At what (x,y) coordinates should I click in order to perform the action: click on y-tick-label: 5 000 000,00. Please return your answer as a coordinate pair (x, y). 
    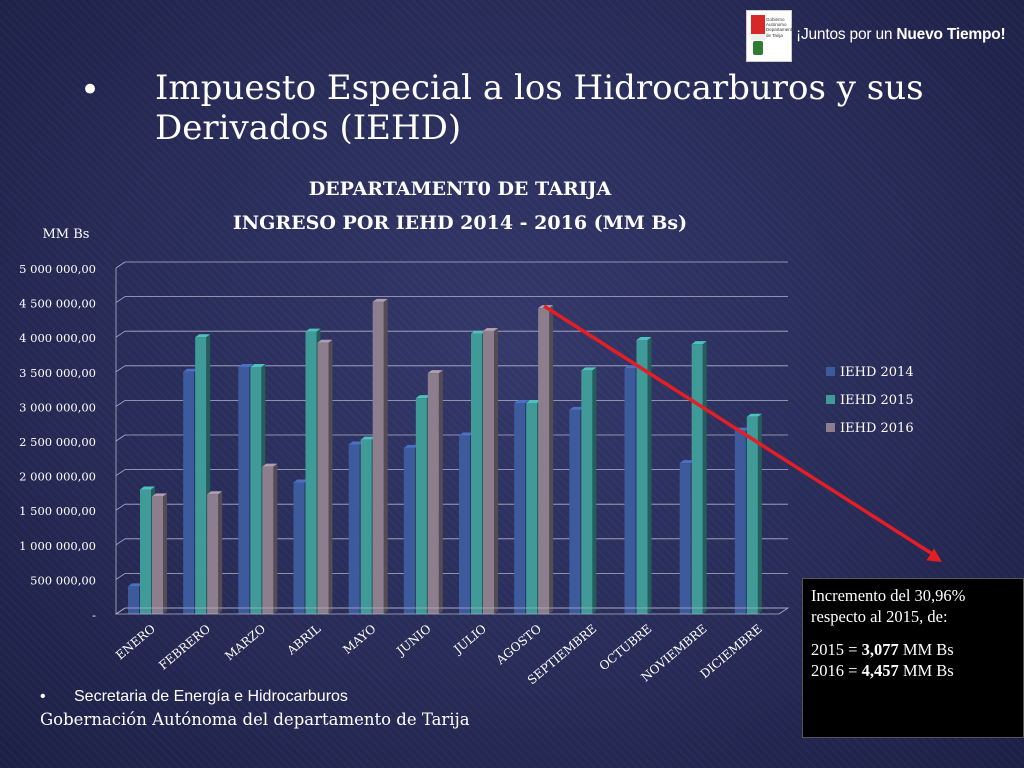
    Looking at the image, I should click on (57, 269).